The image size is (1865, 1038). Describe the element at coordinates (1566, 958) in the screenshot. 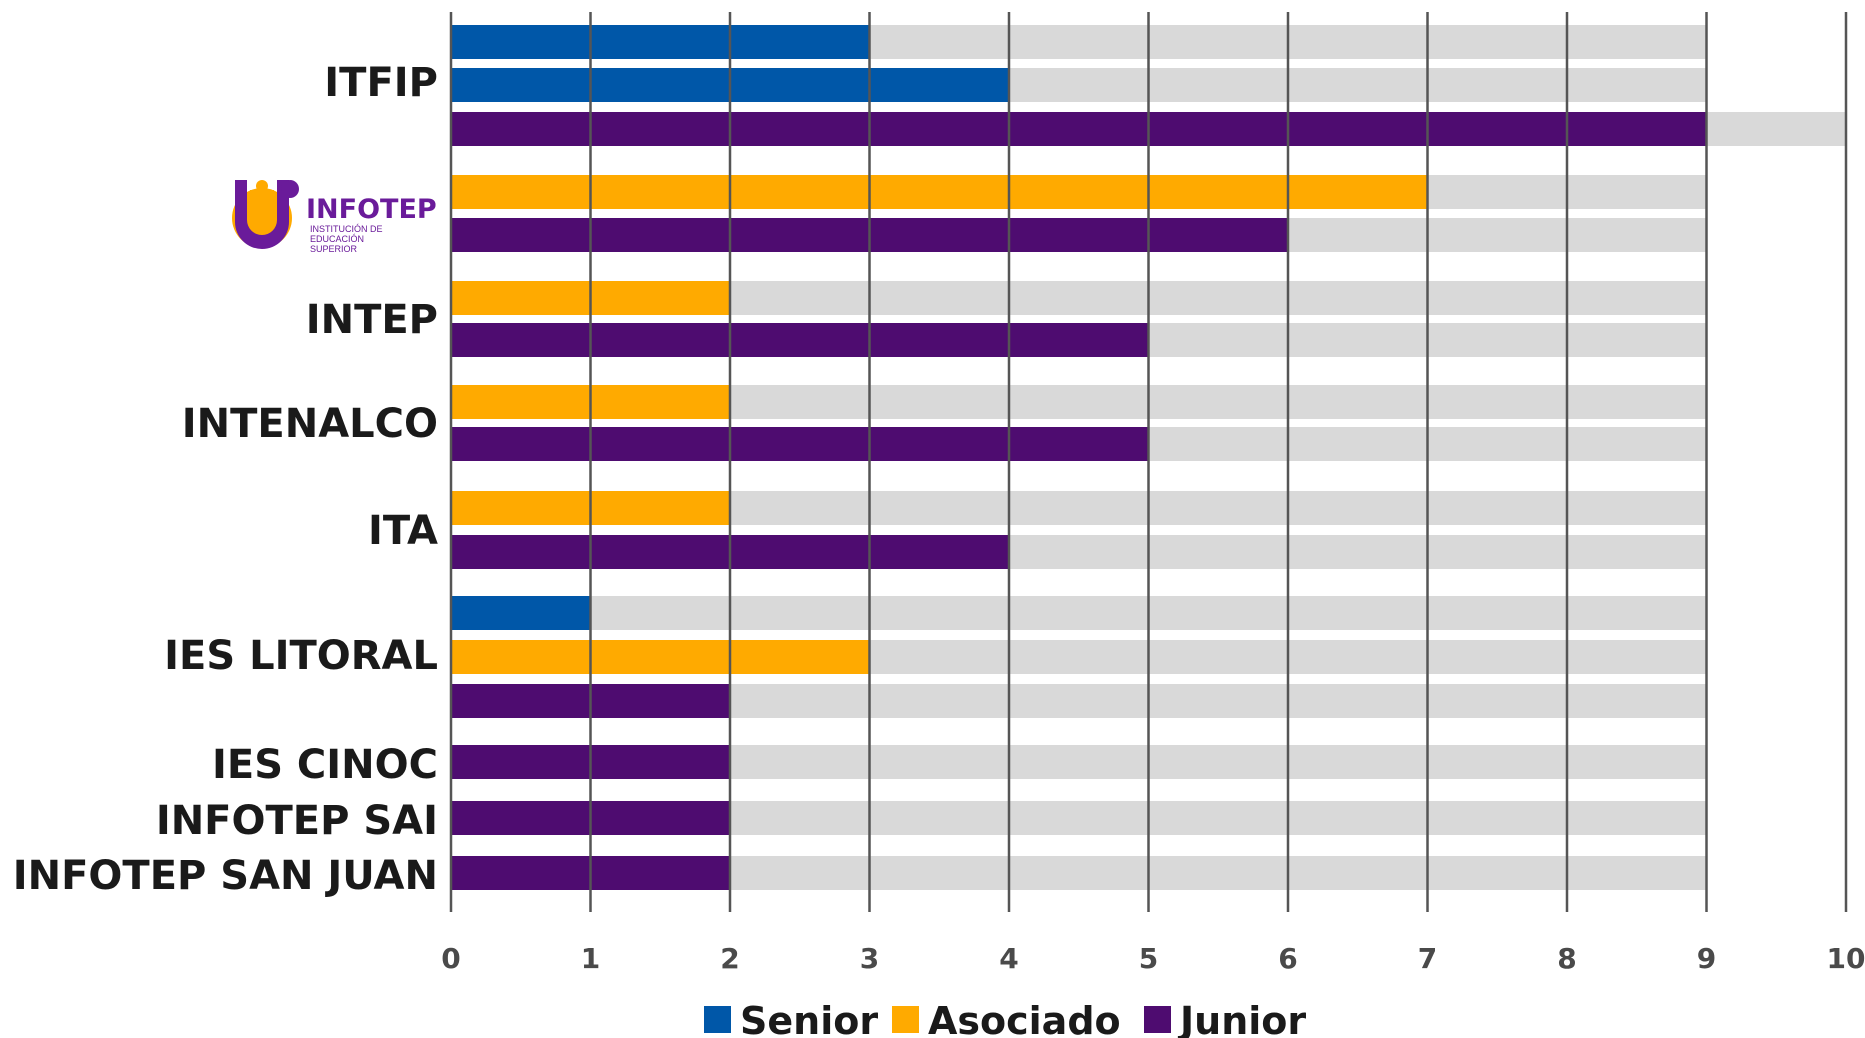

I see `x-tick-label: 8` at that location.